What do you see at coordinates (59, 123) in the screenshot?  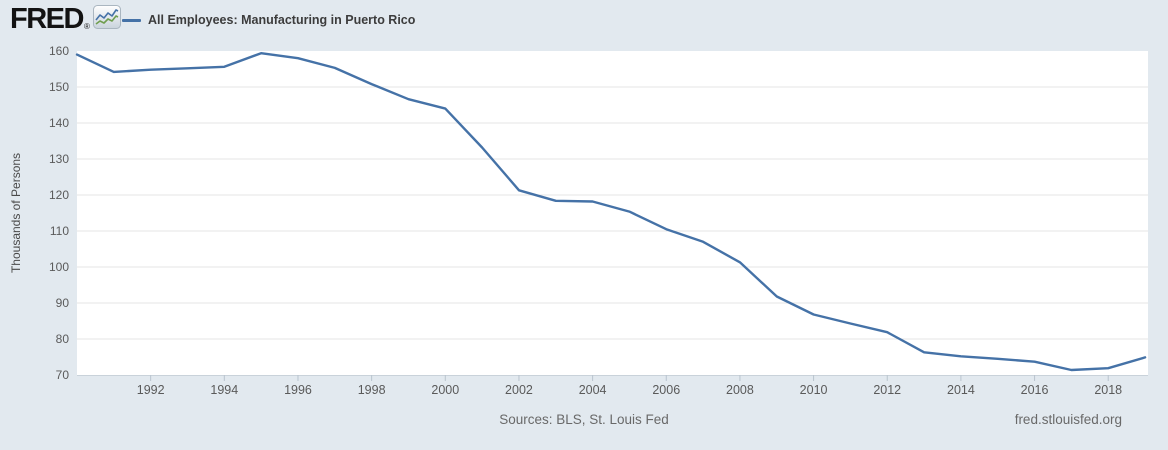 I see `y-tick-label: 140` at bounding box center [59, 123].